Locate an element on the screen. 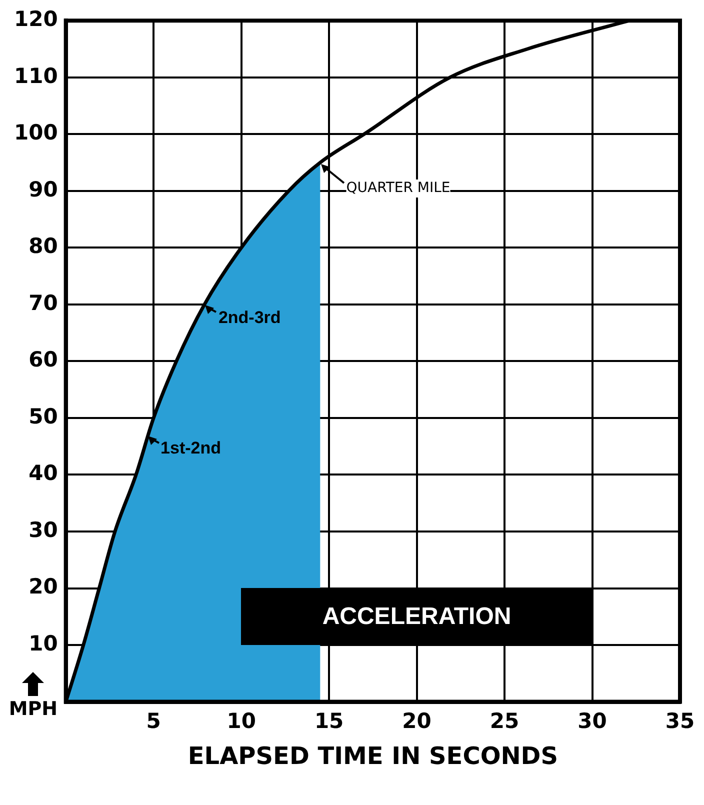 The height and width of the screenshot is (805, 704). x-axis-title: ELAPSED TIME IN SECONDS is located at coordinates (373, 756).